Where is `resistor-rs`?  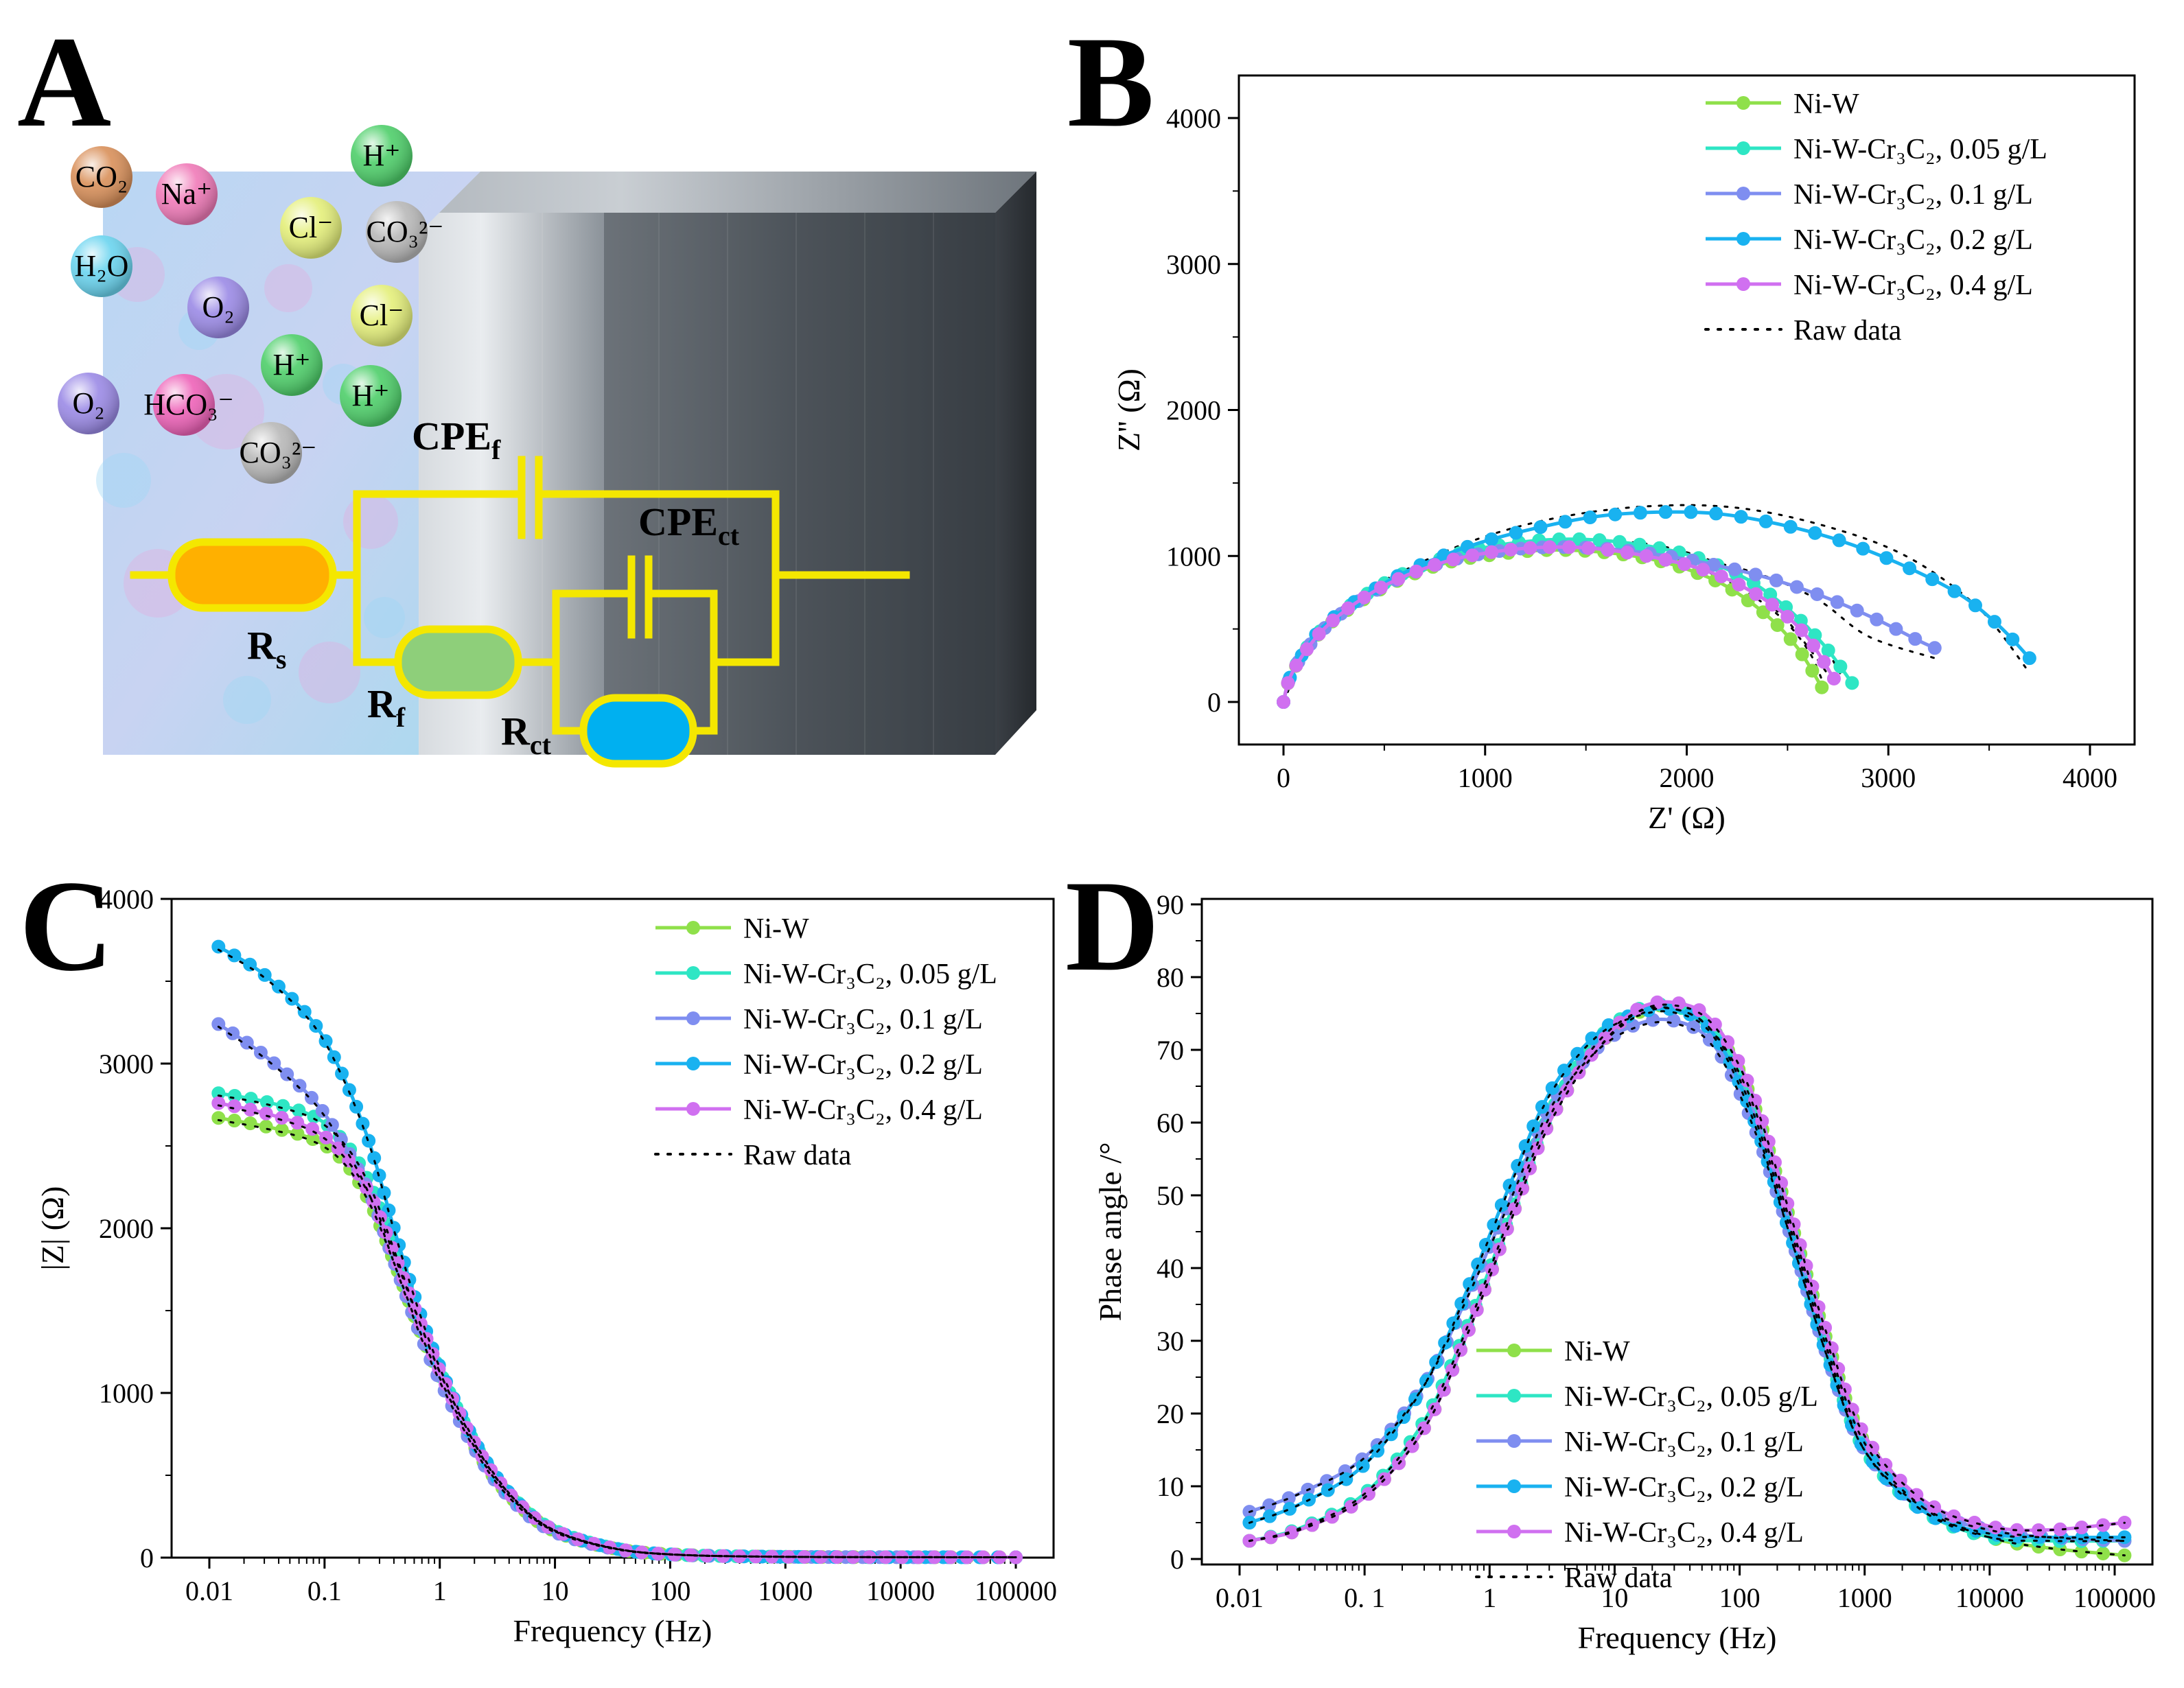
resistor-rs is located at coordinates (252, 575).